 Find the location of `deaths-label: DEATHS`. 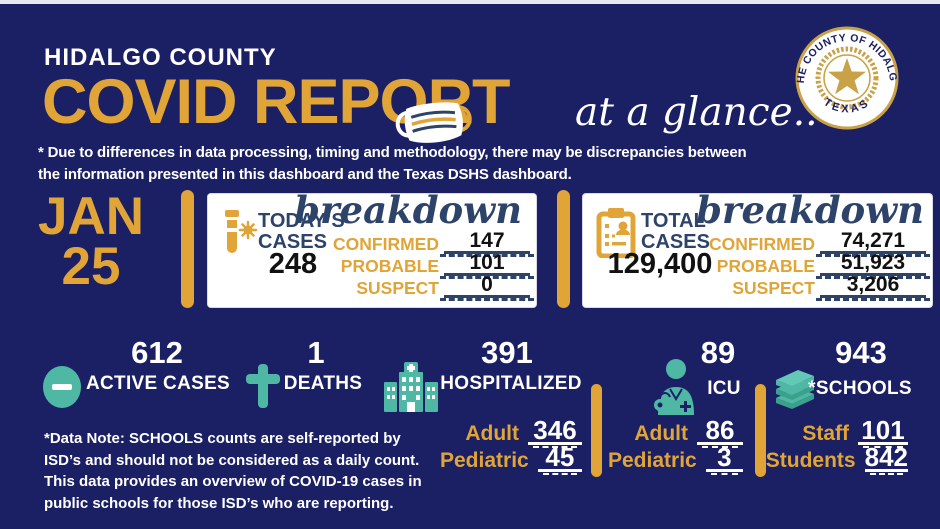

deaths-label: DEATHS is located at coordinates (323, 383).